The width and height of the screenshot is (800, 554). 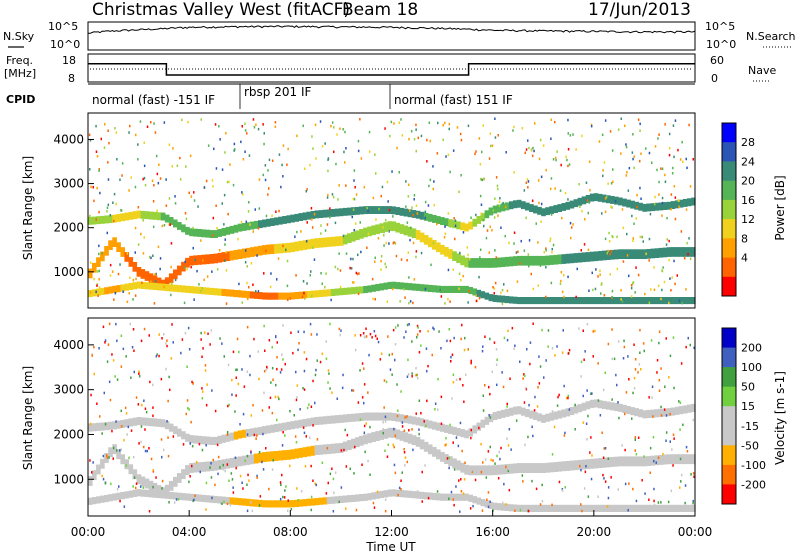 I want to click on freq-label: Freq., so click(x=19, y=60).